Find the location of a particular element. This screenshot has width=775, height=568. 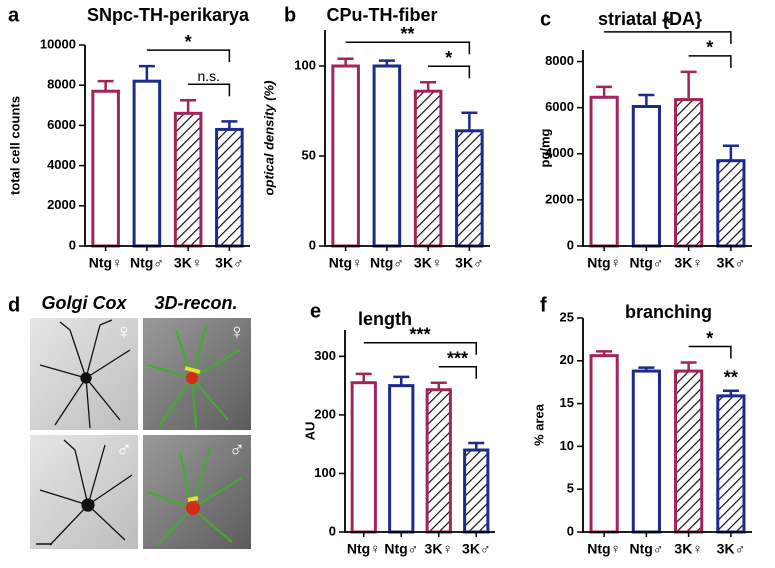

chart-title: striatal {DA} is located at coordinates (650, 19).